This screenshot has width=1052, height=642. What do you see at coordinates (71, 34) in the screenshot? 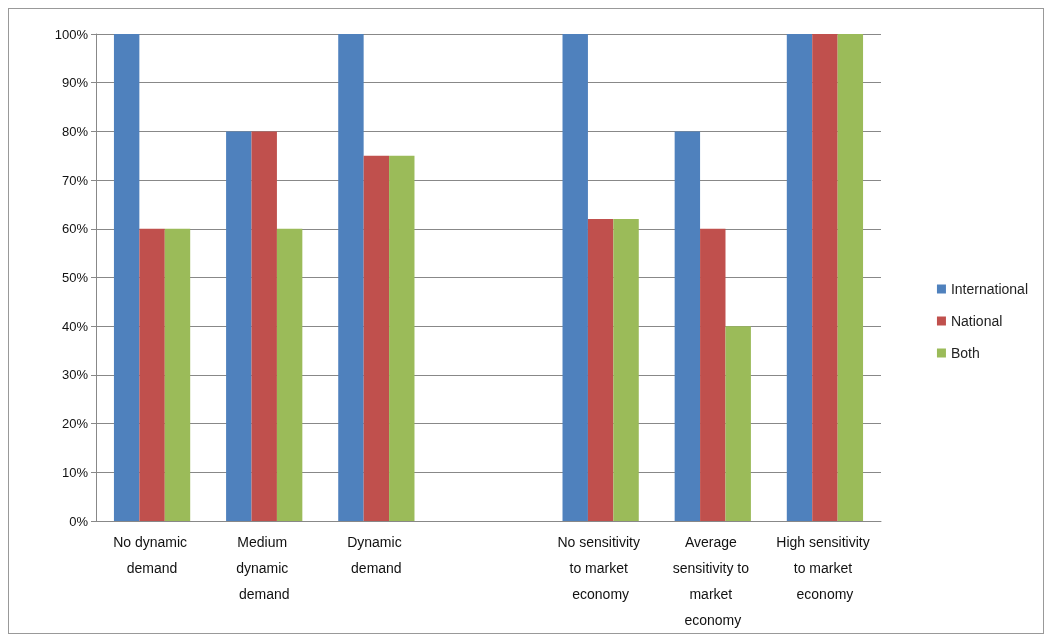
I see `y-tick-label: 100%` at bounding box center [71, 34].